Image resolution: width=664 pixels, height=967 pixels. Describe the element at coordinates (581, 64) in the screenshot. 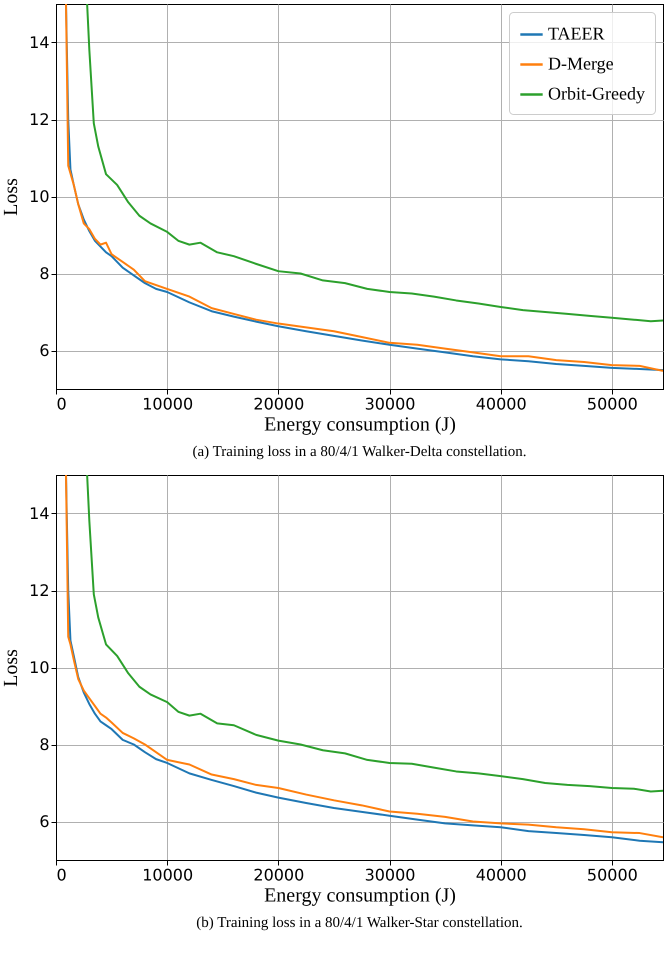

I see `legend-label: D-Merge` at that location.